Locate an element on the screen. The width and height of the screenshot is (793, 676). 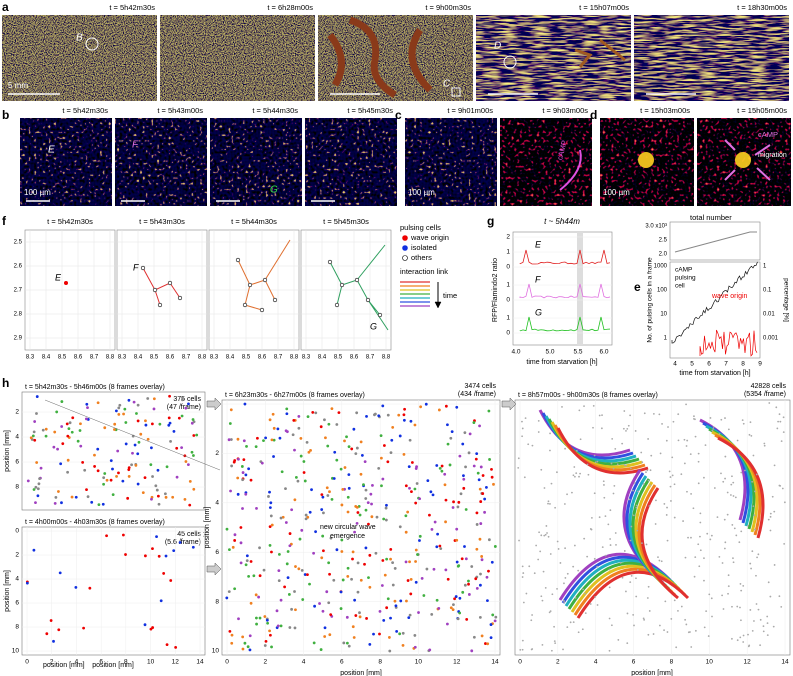
legend-label: wave origin is located at coordinates (429, 237).